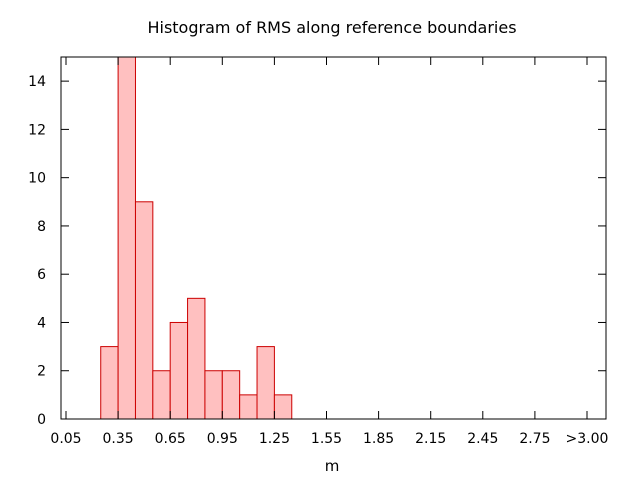 The width and height of the screenshot is (640, 480). What do you see at coordinates (118, 439) in the screenshot?
I see `x-tick-label-1: 0.35` at bounding box center [118, 439].